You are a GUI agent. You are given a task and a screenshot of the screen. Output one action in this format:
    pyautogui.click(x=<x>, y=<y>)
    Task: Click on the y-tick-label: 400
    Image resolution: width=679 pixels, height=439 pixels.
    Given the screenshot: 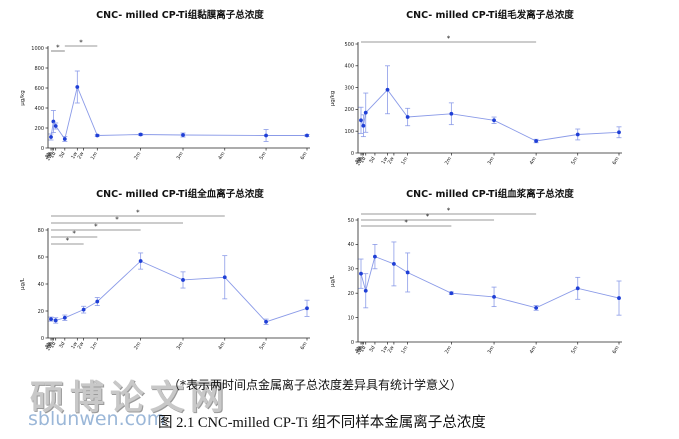 What is the action you would take?
    pyautogui.click(x=39, y=109)
    